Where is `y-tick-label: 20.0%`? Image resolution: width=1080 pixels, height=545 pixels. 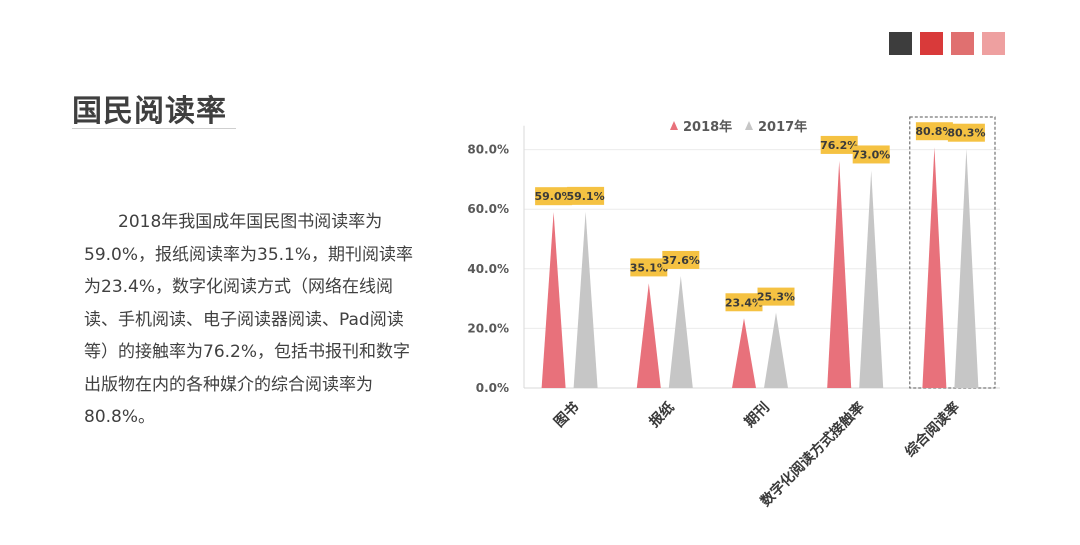 y-tick-label: 20.0% is located at coordinates (488, 328).